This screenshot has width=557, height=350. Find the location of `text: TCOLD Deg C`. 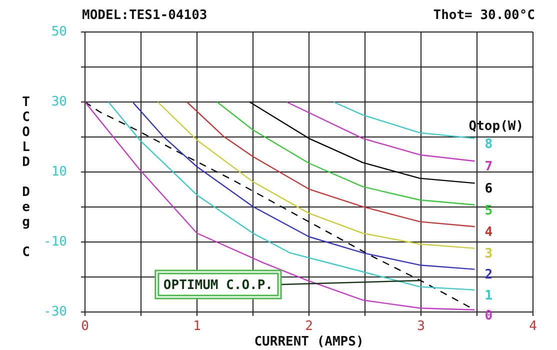

text: TCOLD Deg C is located at coordinates (26, 177).